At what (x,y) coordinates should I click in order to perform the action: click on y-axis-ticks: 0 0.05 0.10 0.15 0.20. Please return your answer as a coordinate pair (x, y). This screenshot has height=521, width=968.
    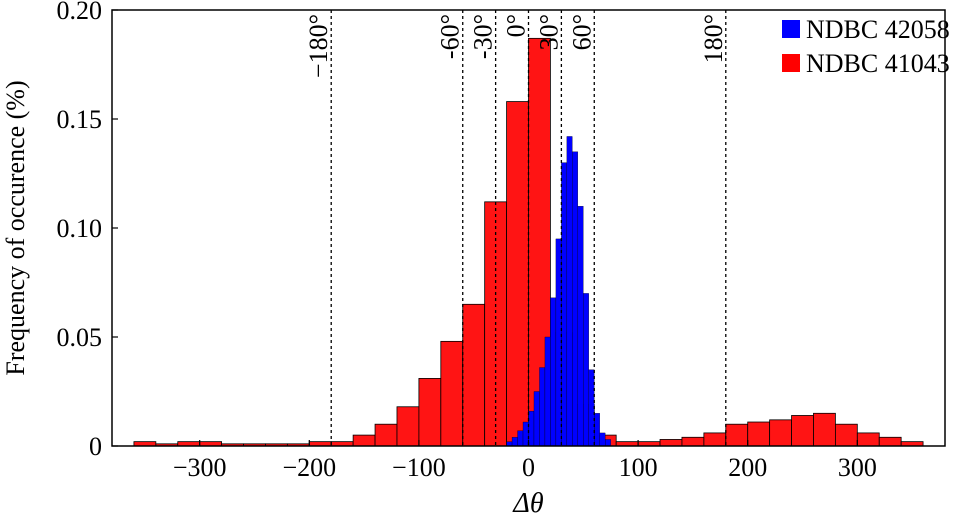
    Looking at the image, I should click on (87, 230).